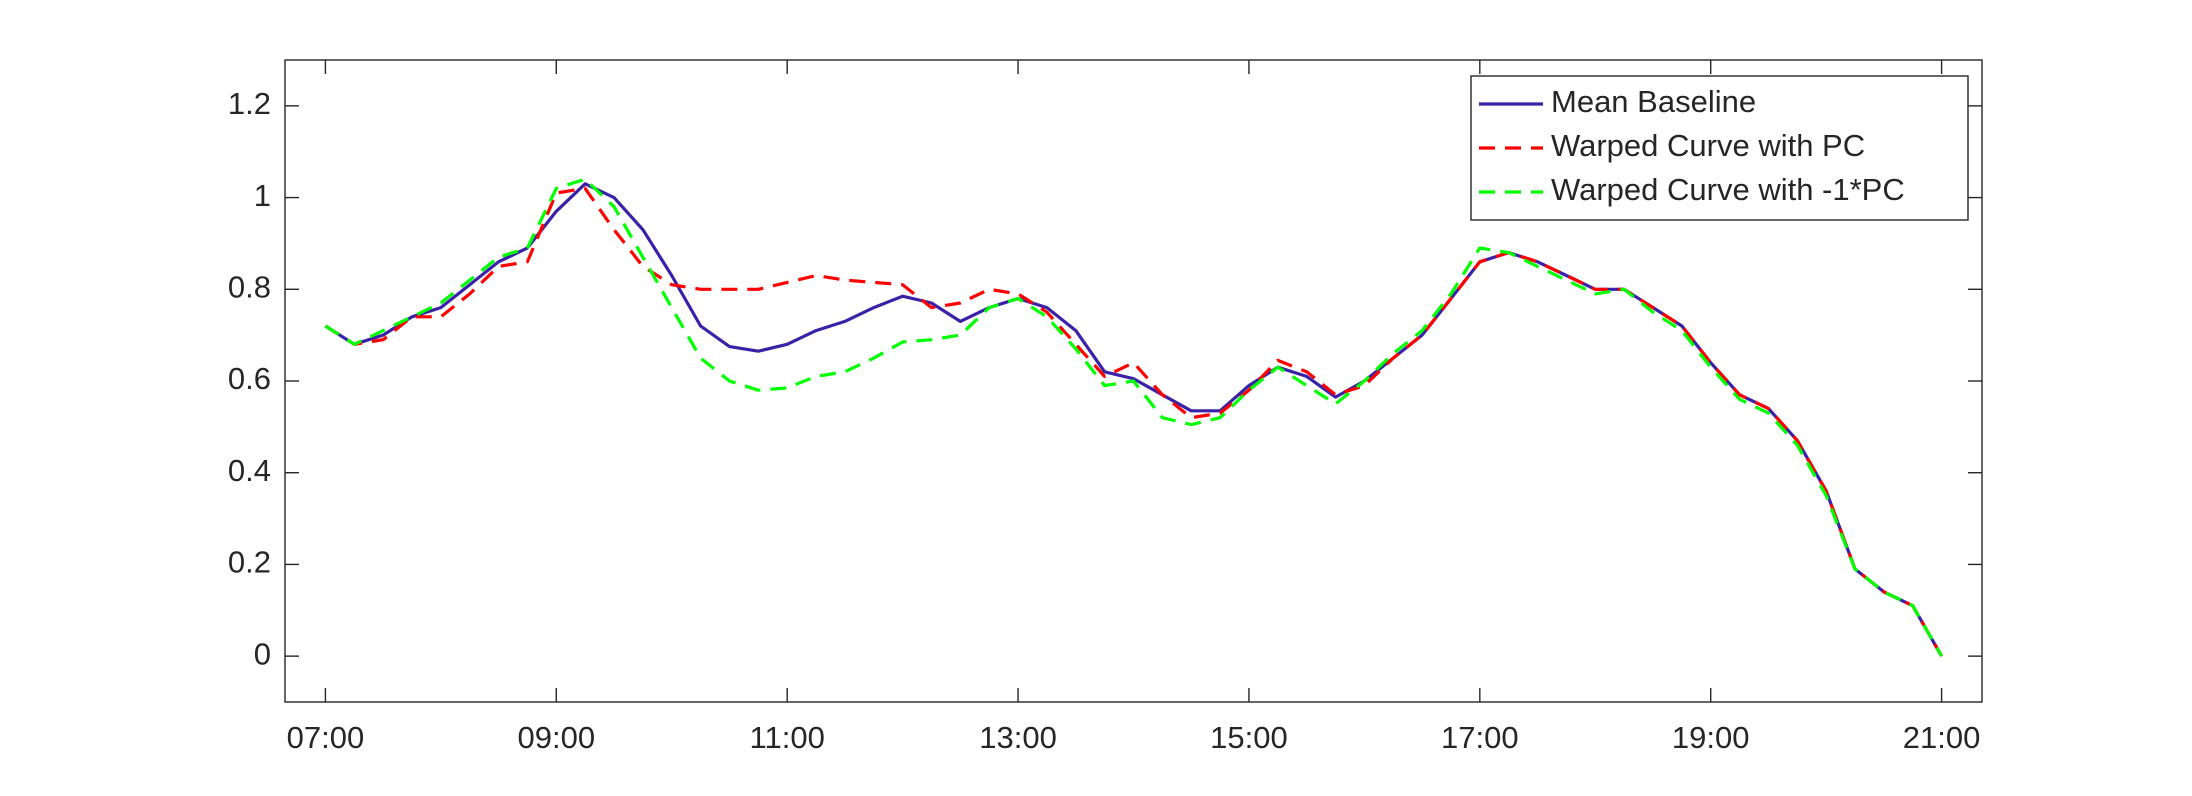 This screenshot has height=796, width=2192. What do you see at coordinates (1942, 737) in the screenshot?
I see `x-tick-label: 21:00` at bounding box center [1942, 737].